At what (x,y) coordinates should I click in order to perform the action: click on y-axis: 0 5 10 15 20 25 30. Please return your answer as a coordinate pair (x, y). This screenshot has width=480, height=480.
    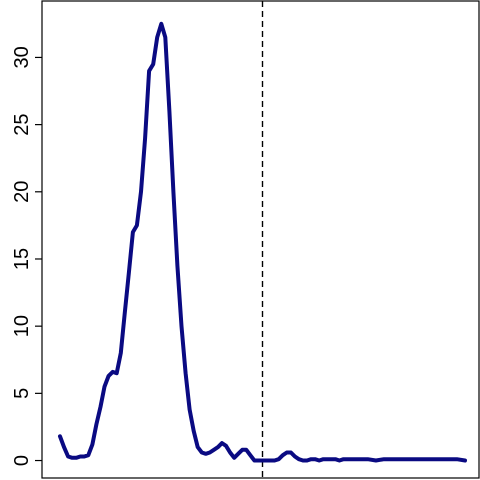
    Looking at the image, I should click on (26, 256).